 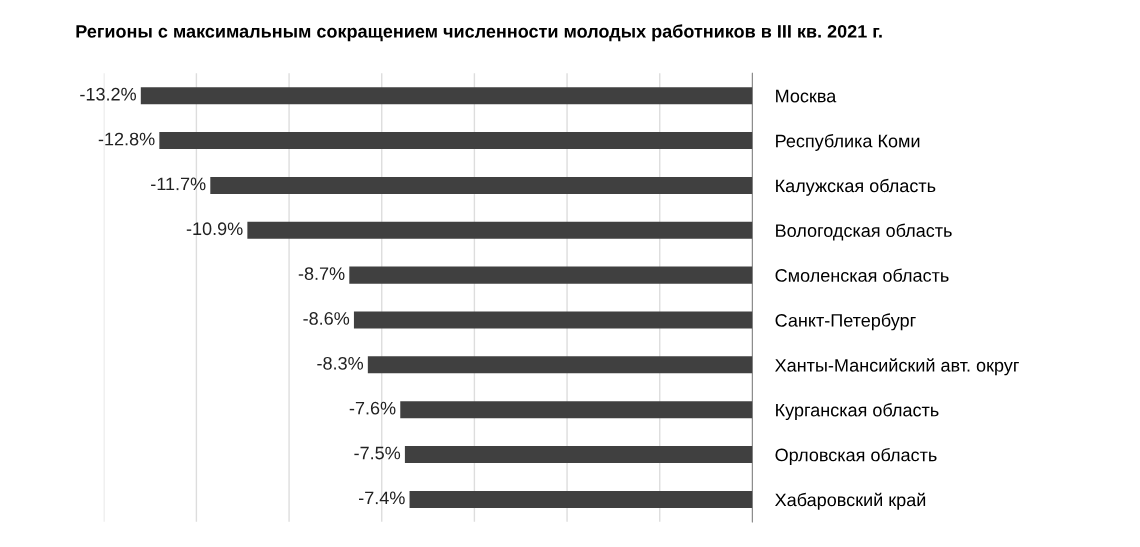 What do you see at coordinates (321, 273) in the screenshot?
I see `data-label: -8.7%` at bounding box center [321, 273].